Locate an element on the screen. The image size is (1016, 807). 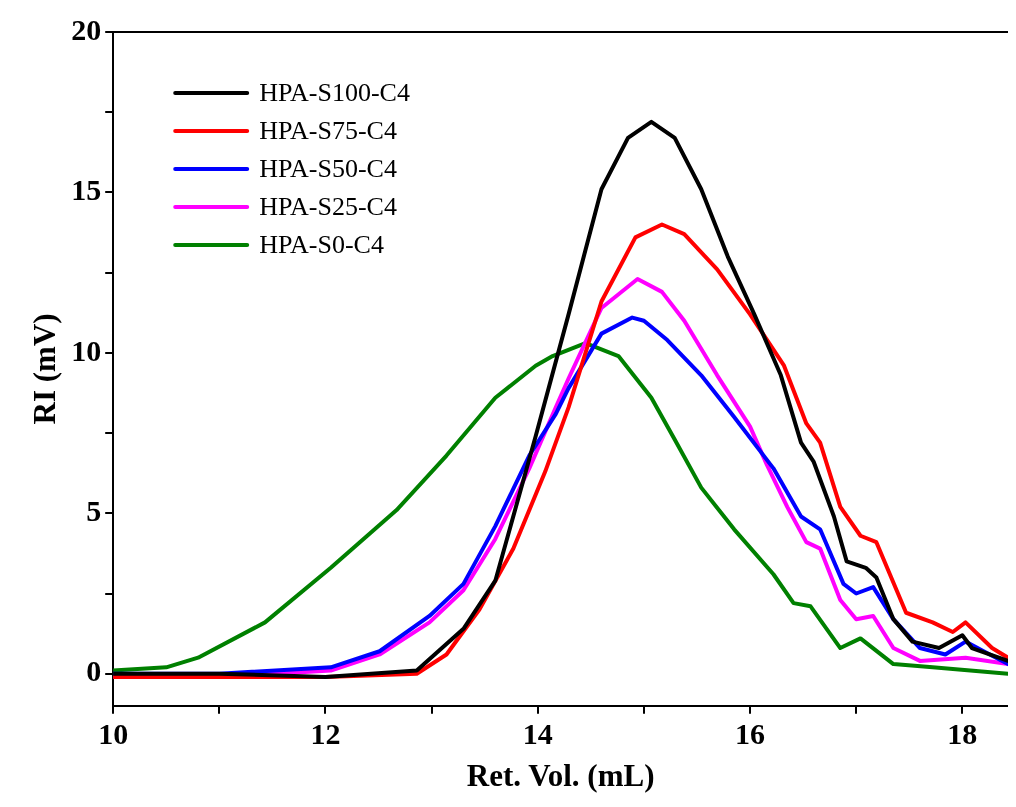
y-tick-label: 15 is located at coordinates (86, 190).